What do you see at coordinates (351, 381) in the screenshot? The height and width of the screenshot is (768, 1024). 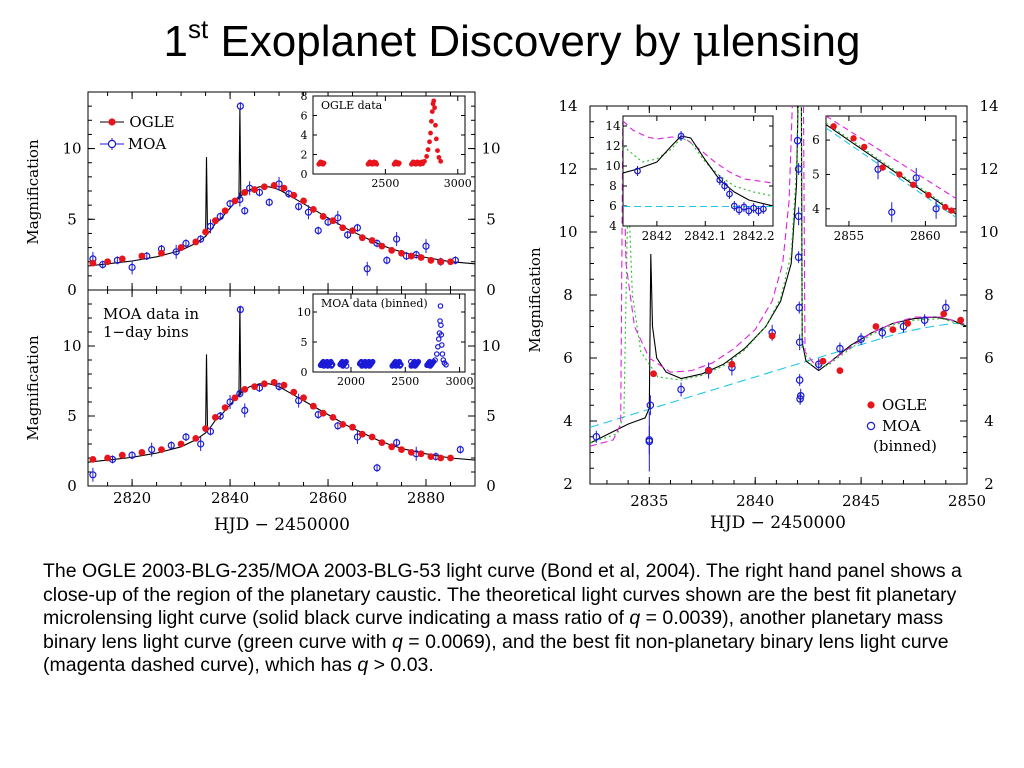 I see `tick-label: 2000` at bounding box center [351, 381].